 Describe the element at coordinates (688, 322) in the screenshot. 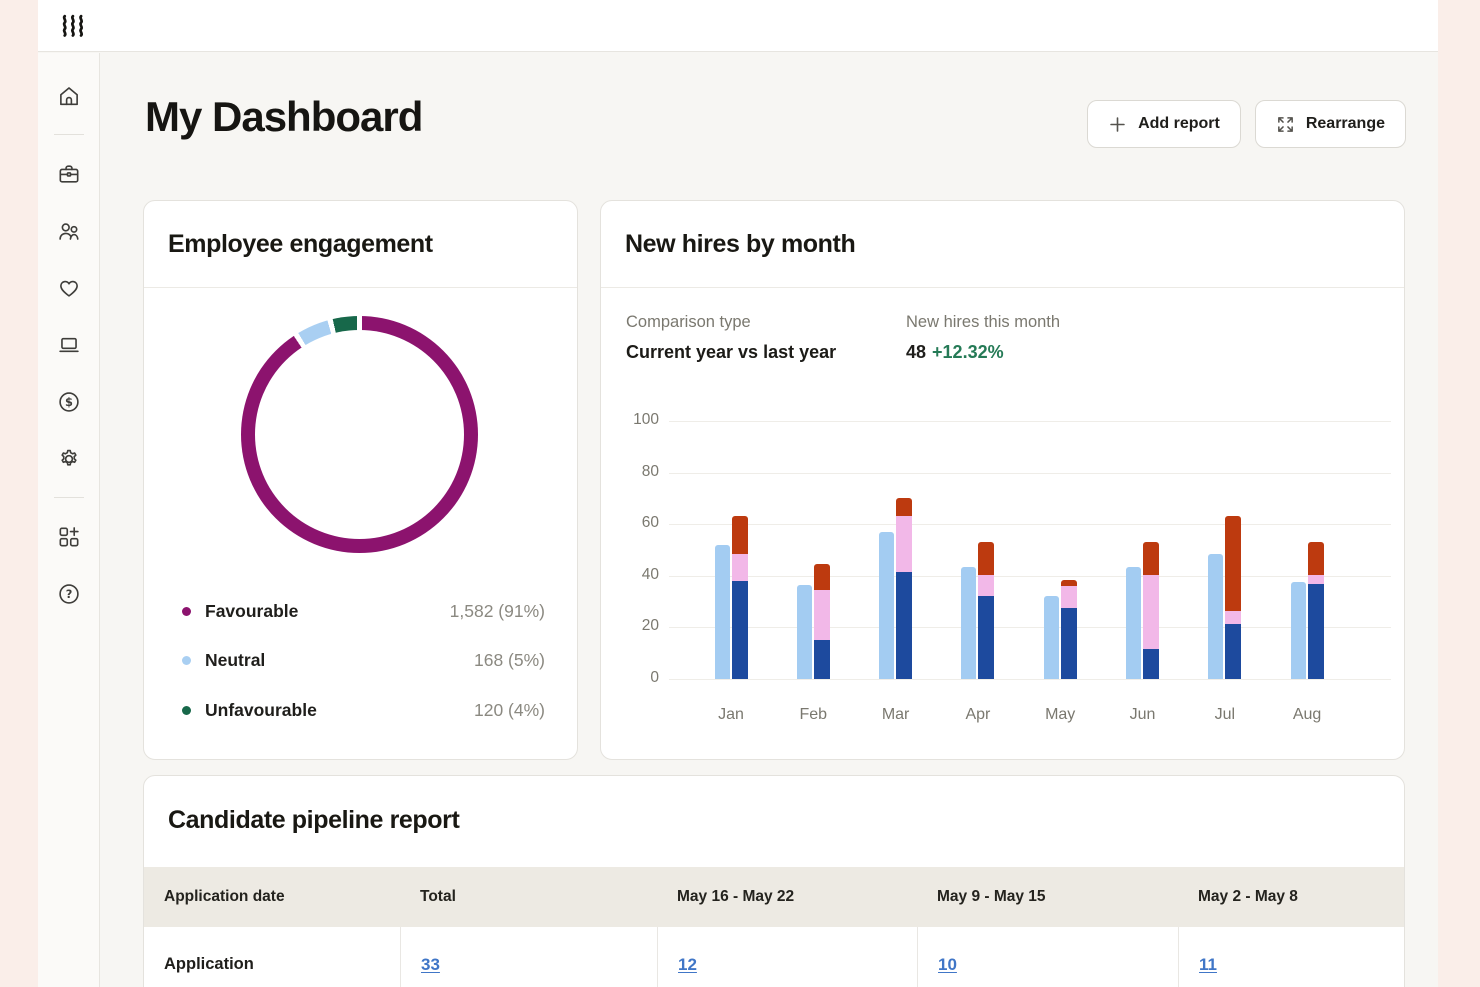

I see `comparison-type-label: Comparison type` at that location.